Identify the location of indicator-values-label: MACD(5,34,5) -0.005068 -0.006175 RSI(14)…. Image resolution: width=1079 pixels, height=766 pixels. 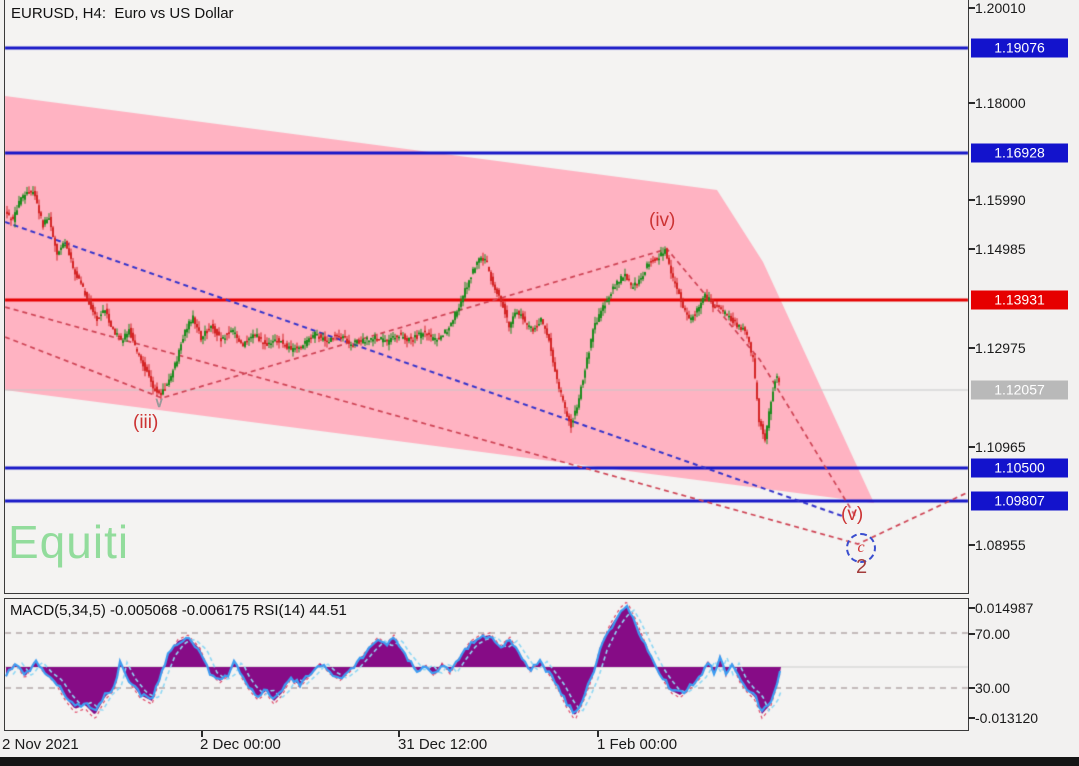
(178, 610).